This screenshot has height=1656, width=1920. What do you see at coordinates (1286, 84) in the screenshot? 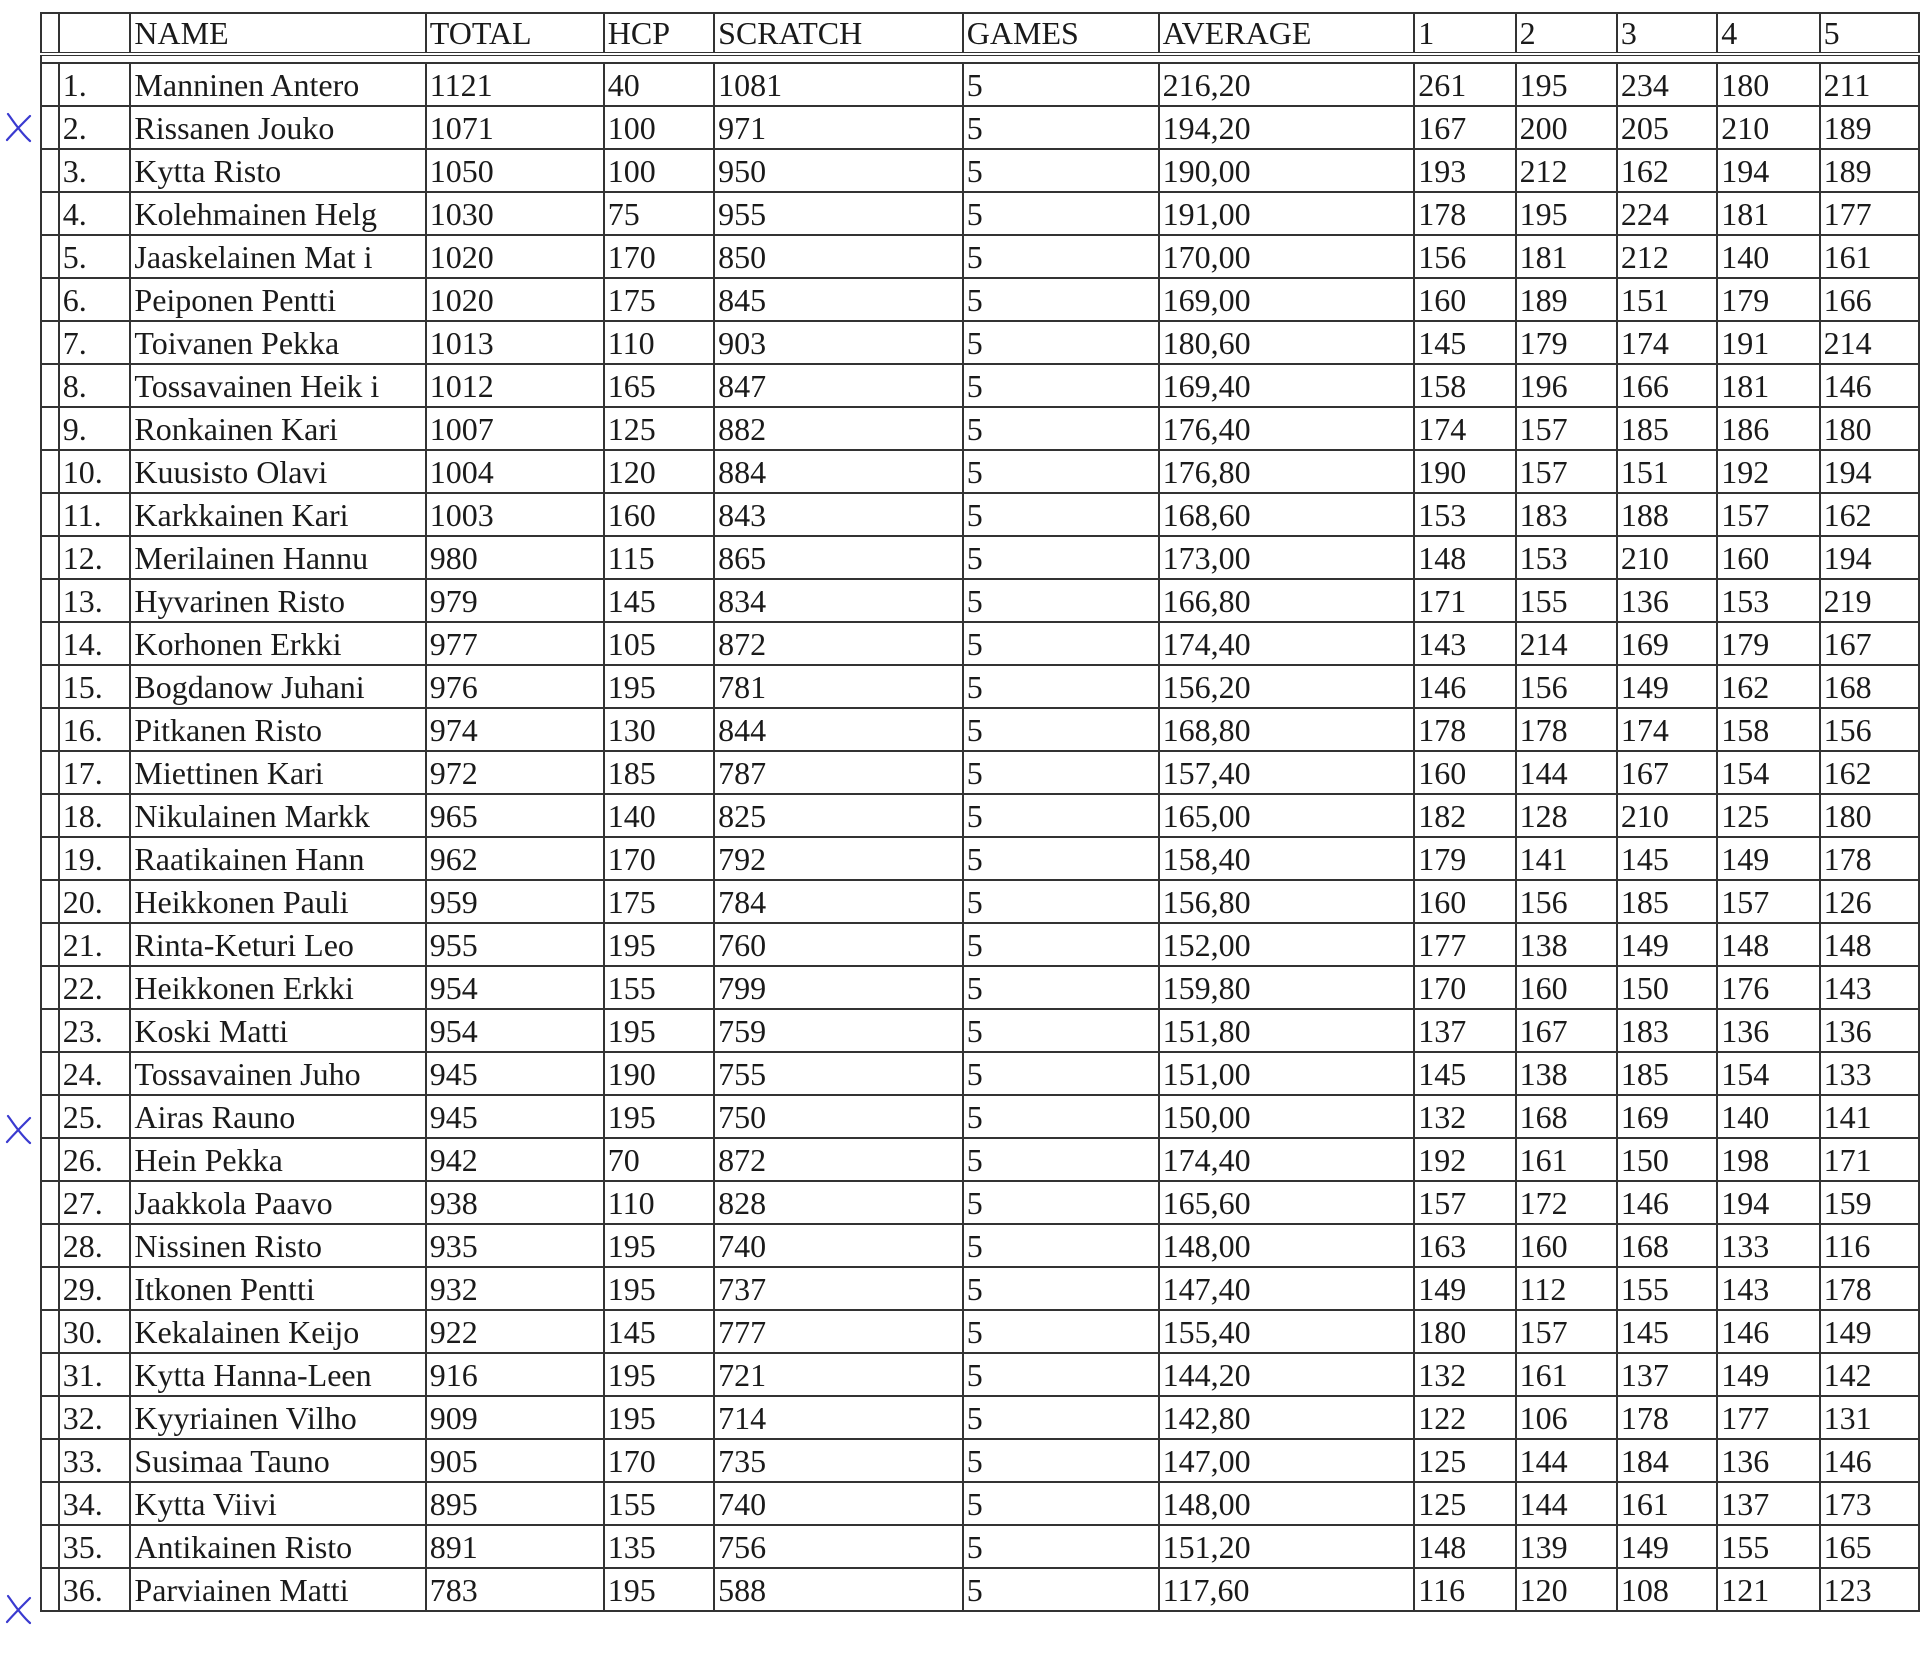
I see `average-cell: 216,20` at bounding box center [1286, 84].